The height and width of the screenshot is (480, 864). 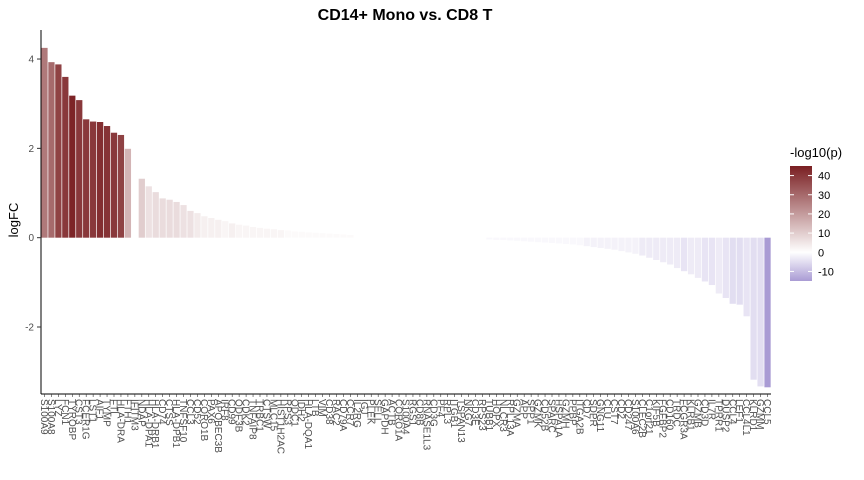 I want to click on bar-cd38, so click(x=329, y=235).